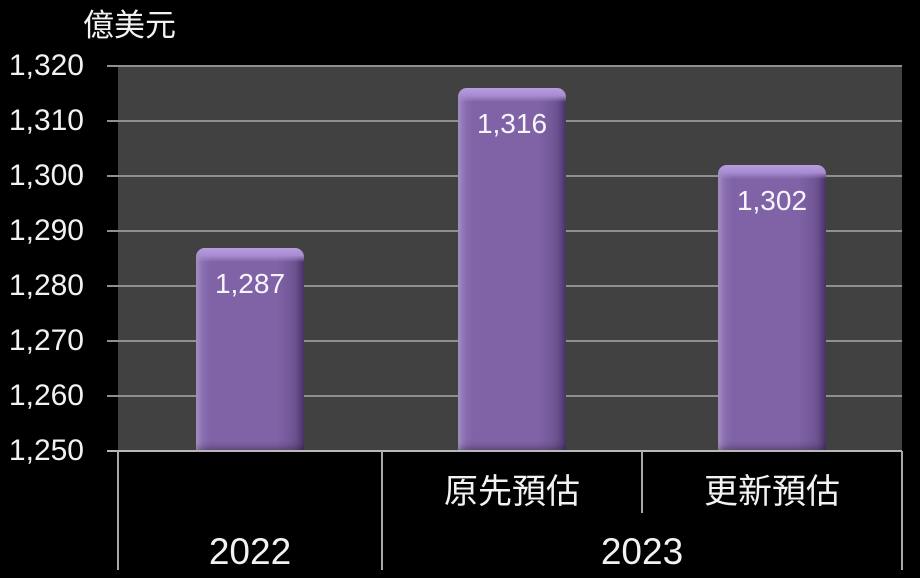 The image size is (920, 578). Describe the element at coordinates (46, 175) in the screenshot. I see `y-axis-tick-label: 1,300` at that location.